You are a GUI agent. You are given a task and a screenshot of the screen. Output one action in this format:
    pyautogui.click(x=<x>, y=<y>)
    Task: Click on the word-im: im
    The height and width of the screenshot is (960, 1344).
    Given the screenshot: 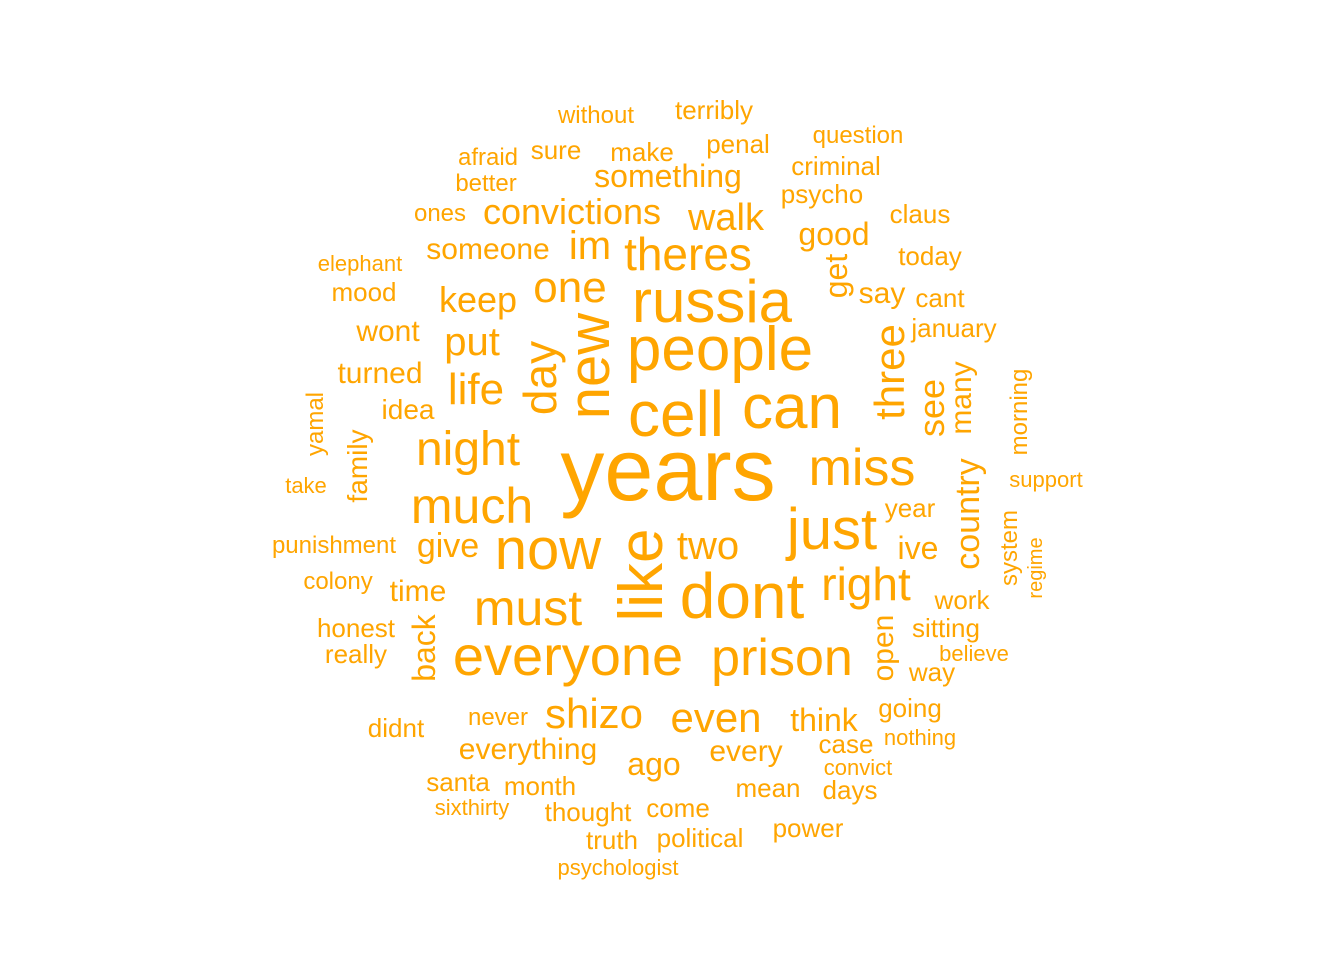 What is the action you would take?
    pyautogui.click(x=590, y=246)
    